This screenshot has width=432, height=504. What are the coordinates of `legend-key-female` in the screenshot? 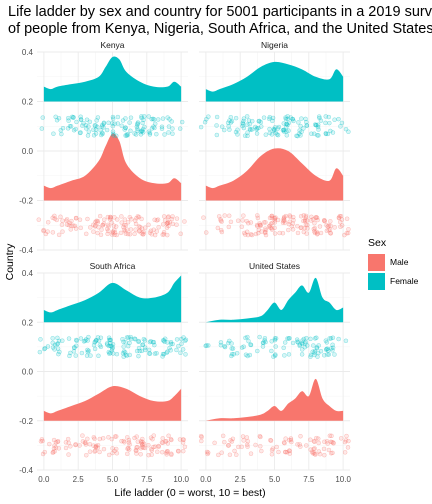 It's located at (376, 281).